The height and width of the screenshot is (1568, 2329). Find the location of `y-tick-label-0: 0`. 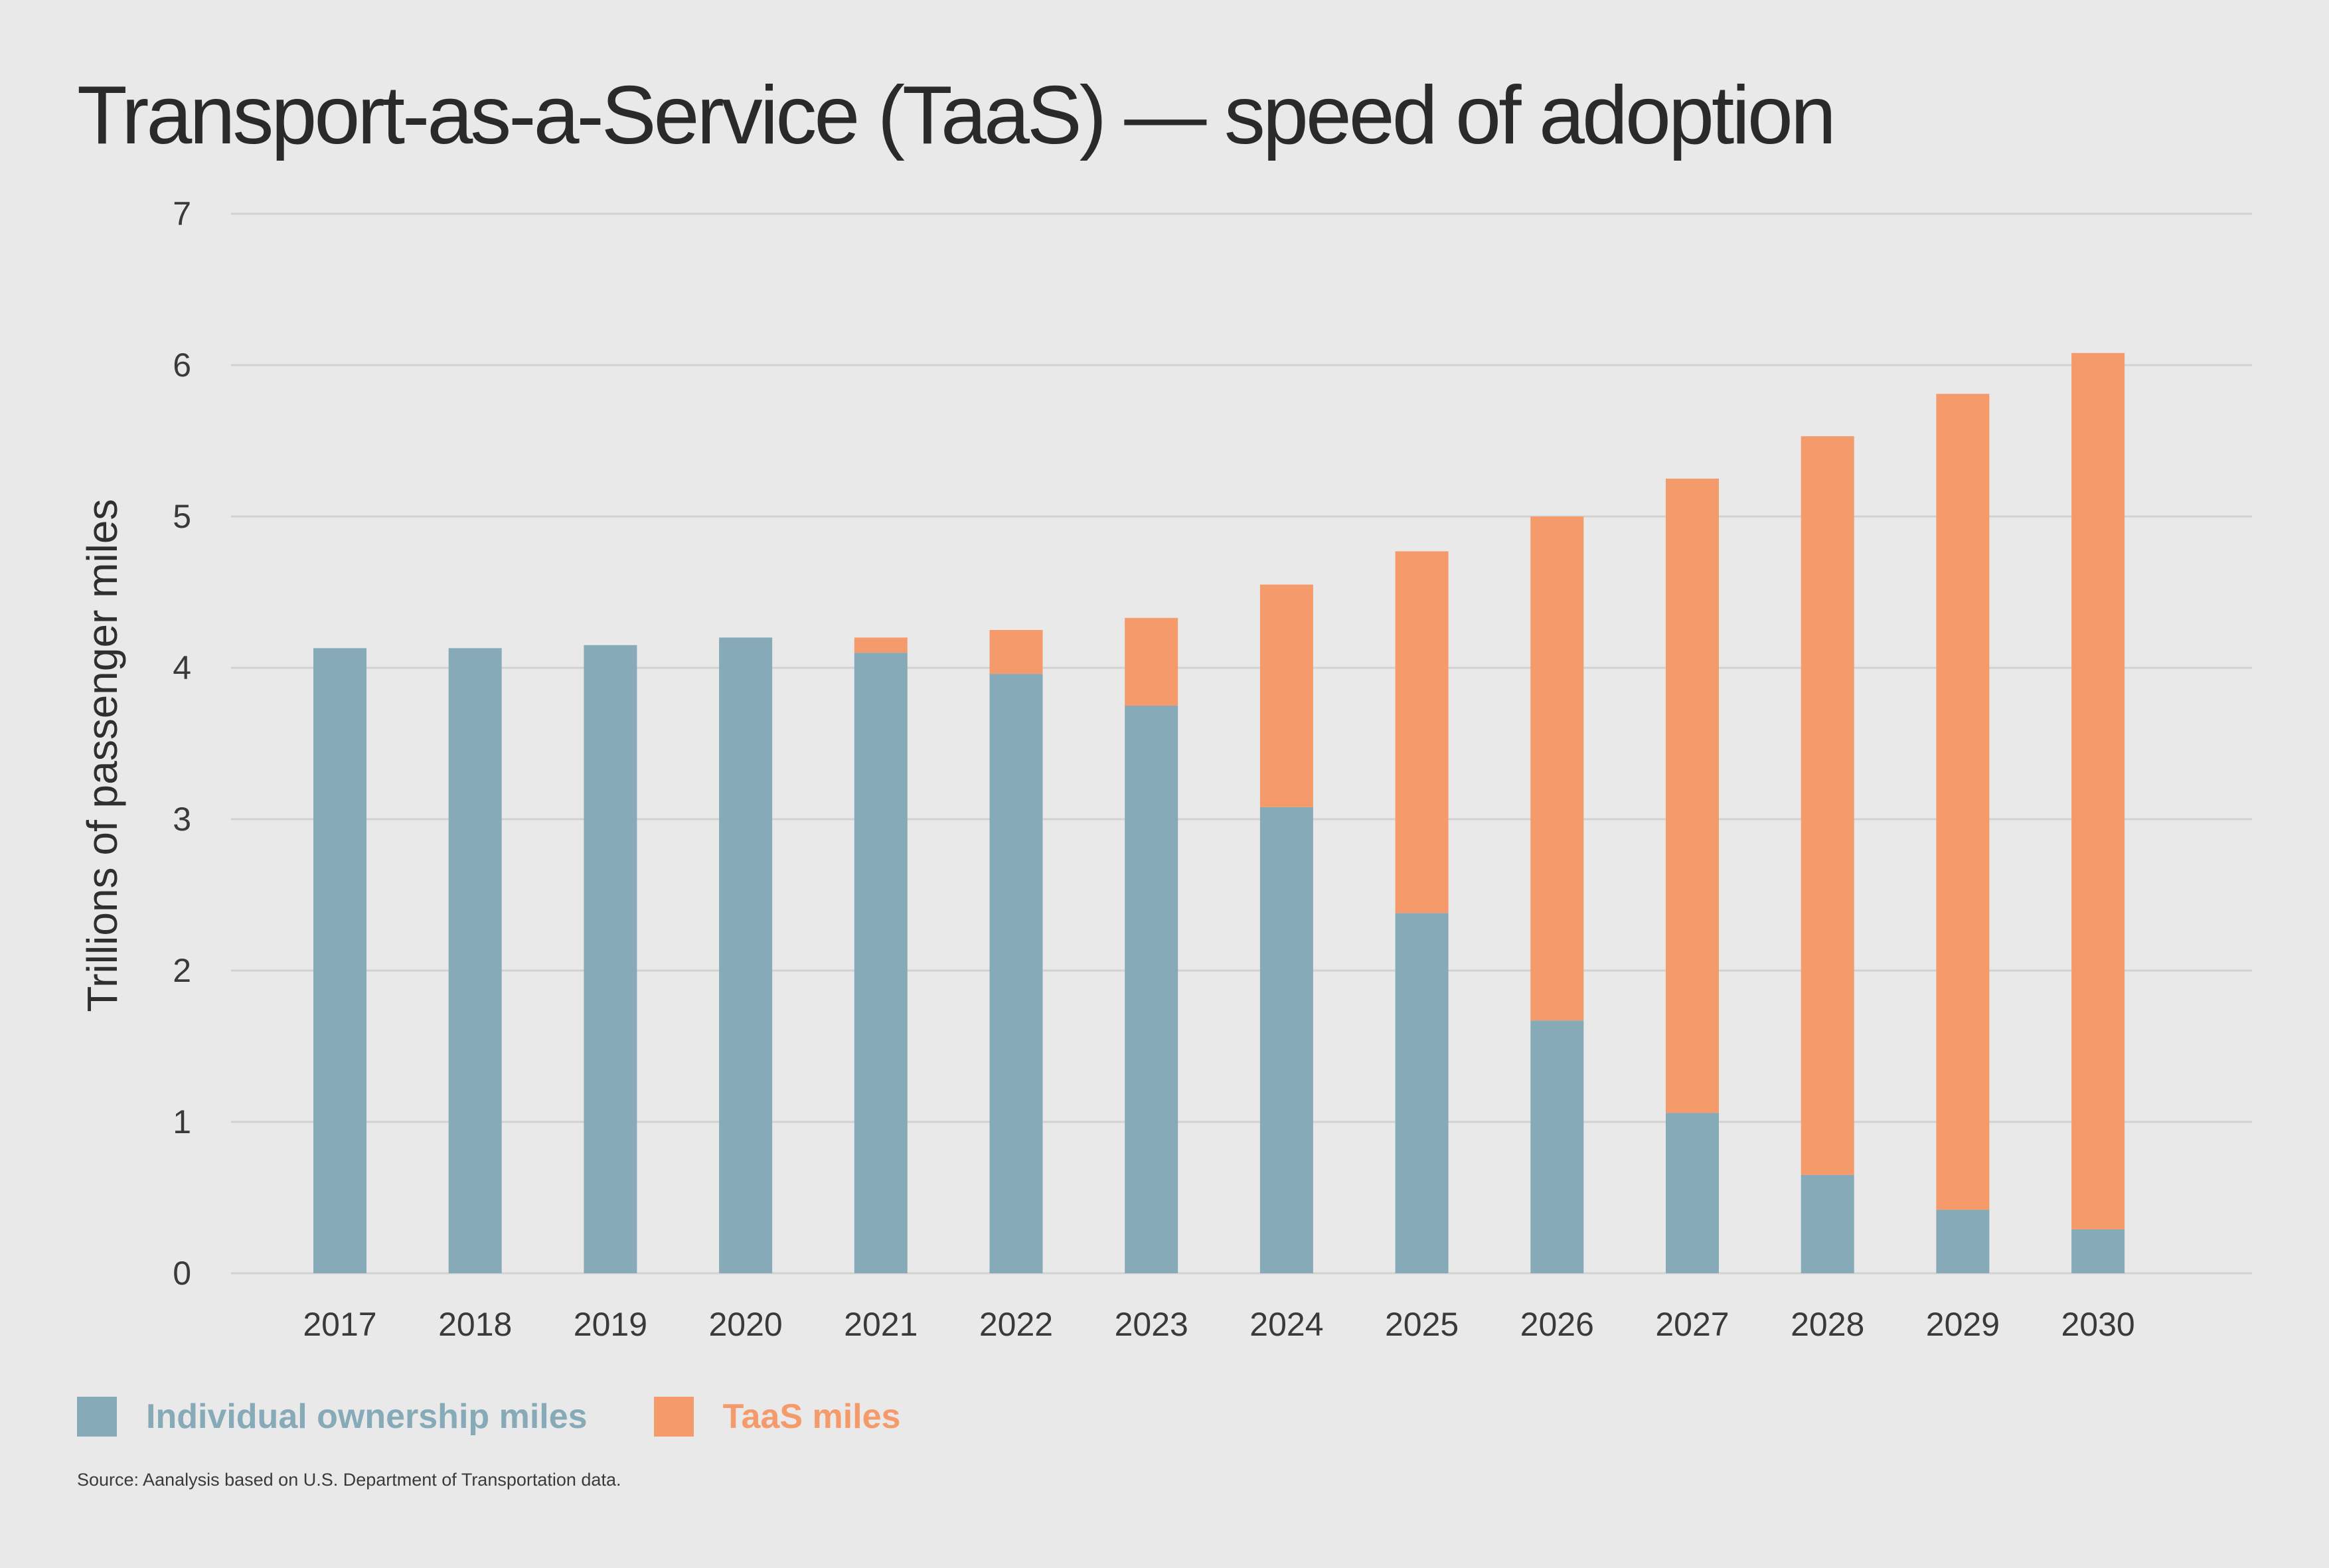

y-tick-label-0: 0 is located at coordinates (182, 1273).